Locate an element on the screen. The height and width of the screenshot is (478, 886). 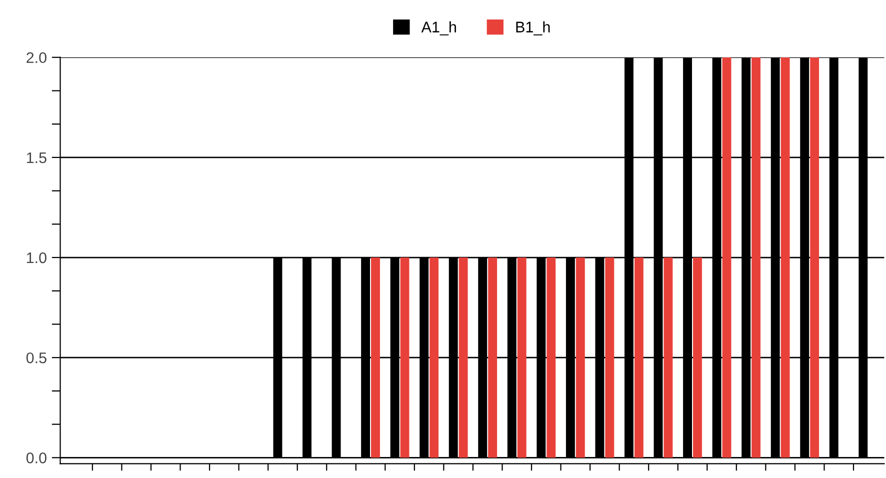
y-tick-label: 2.0 is located at coordinates (36, 58).